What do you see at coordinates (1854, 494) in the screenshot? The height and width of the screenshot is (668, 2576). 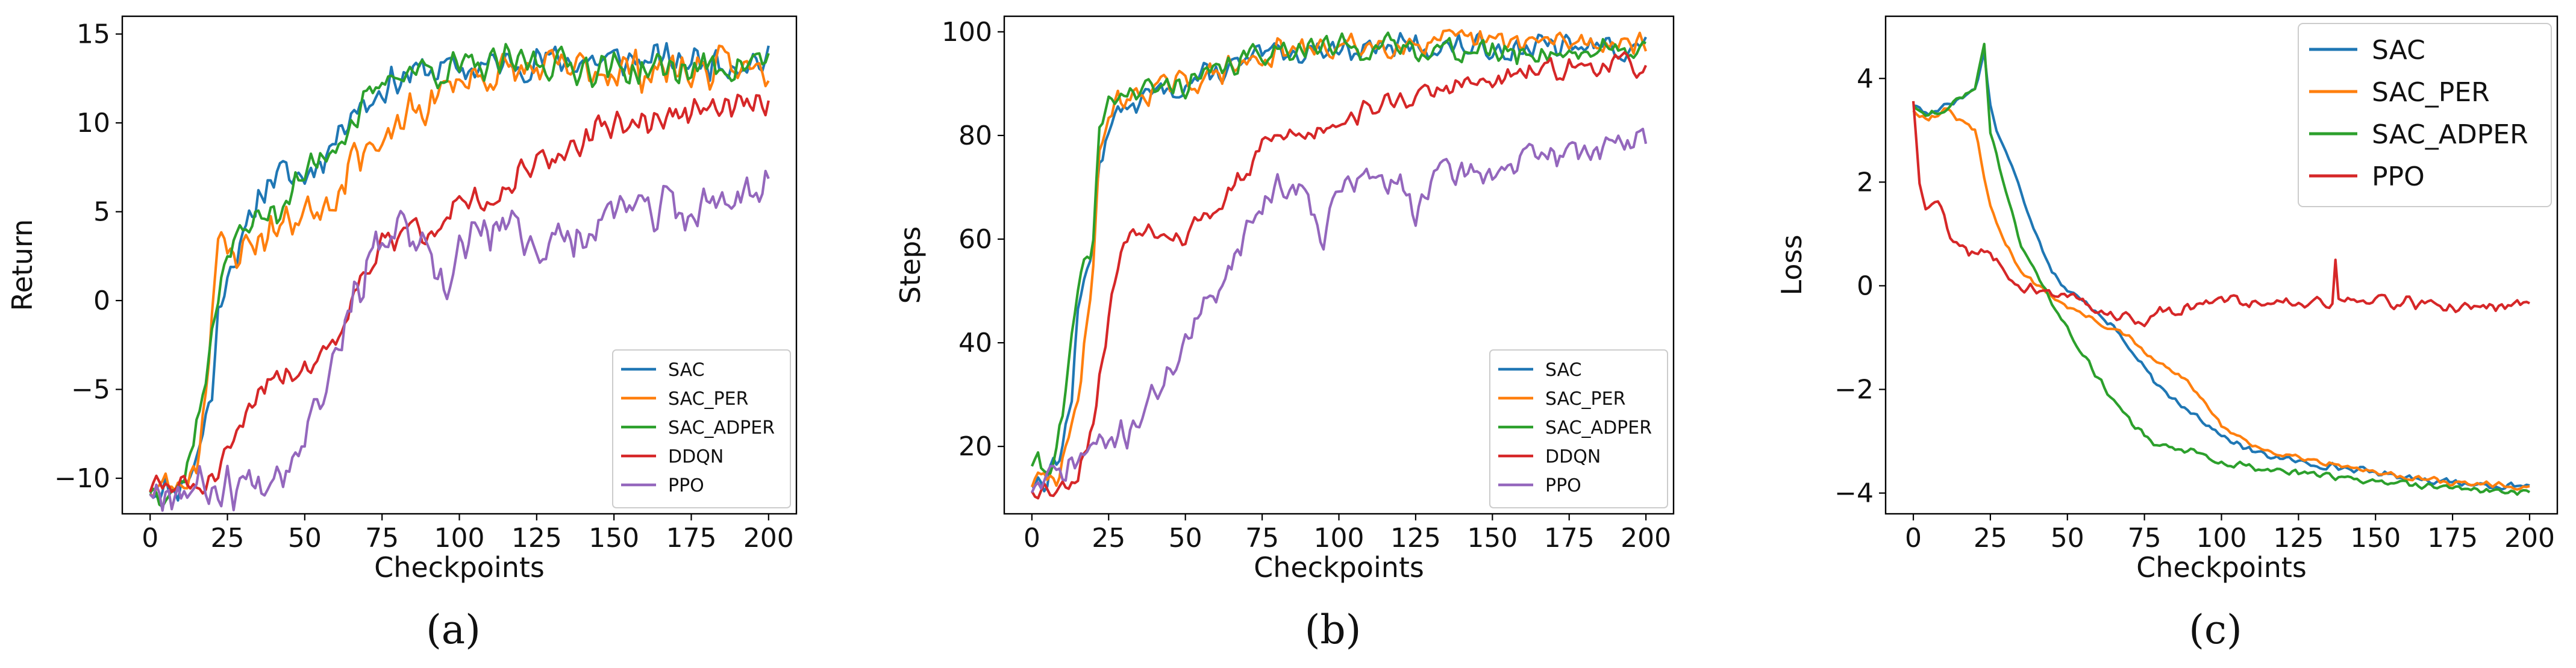 I see `y-tick-label: −4` at bounding box center [1854, 494].